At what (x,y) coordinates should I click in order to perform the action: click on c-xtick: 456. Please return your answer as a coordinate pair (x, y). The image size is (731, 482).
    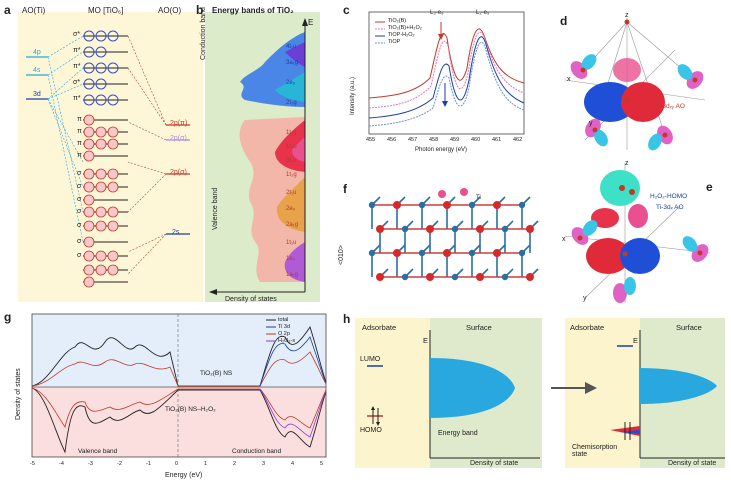
    Looking at the image, I should click on (392, 140).